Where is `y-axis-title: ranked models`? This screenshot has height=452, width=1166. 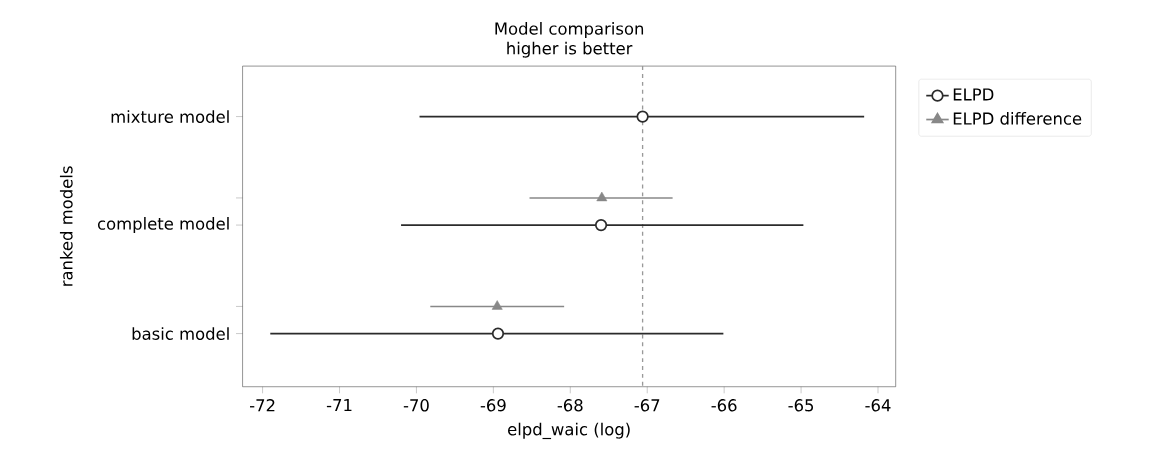 y-axis-title: ranked models is located at coordinates (66, 226).